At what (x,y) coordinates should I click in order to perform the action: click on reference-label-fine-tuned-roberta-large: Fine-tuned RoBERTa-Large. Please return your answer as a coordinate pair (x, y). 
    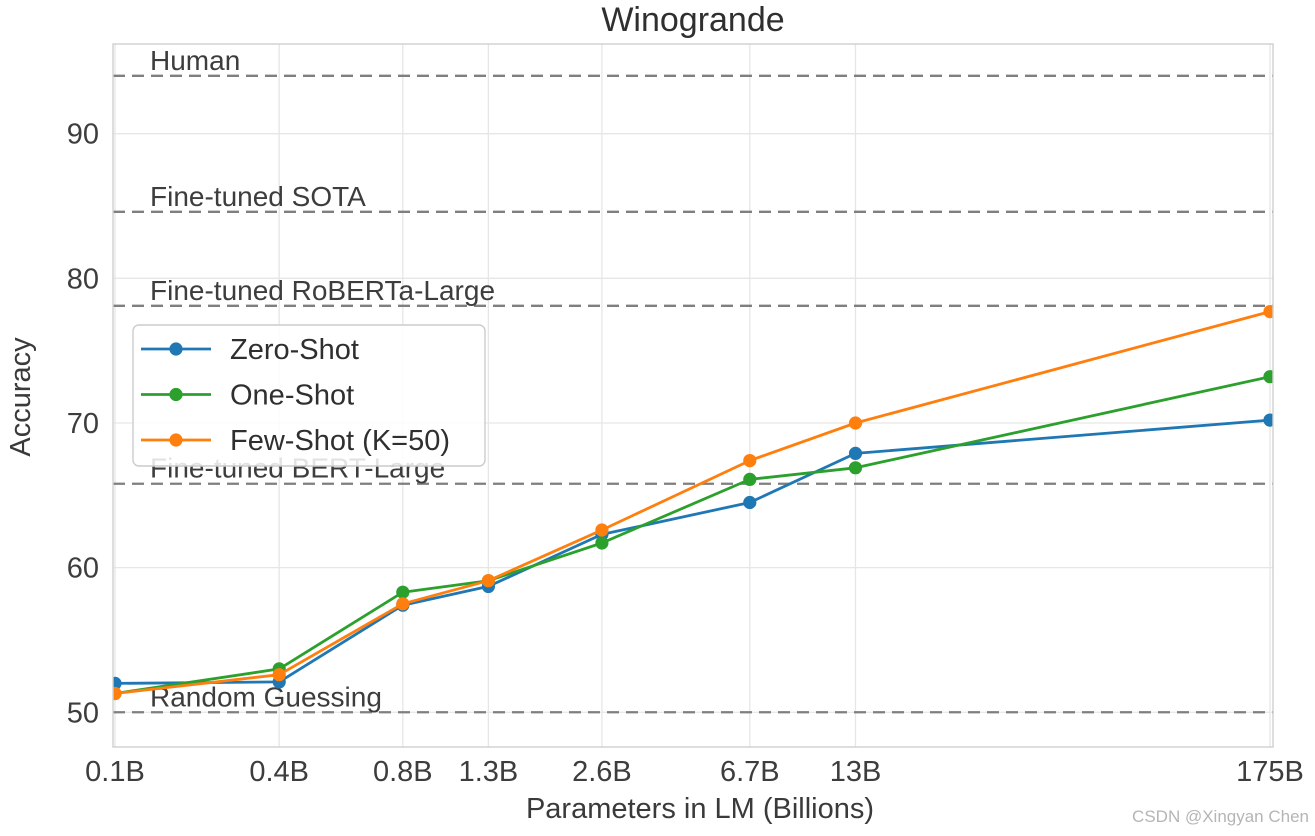
    Looking at the image, I should click on (322, 290).